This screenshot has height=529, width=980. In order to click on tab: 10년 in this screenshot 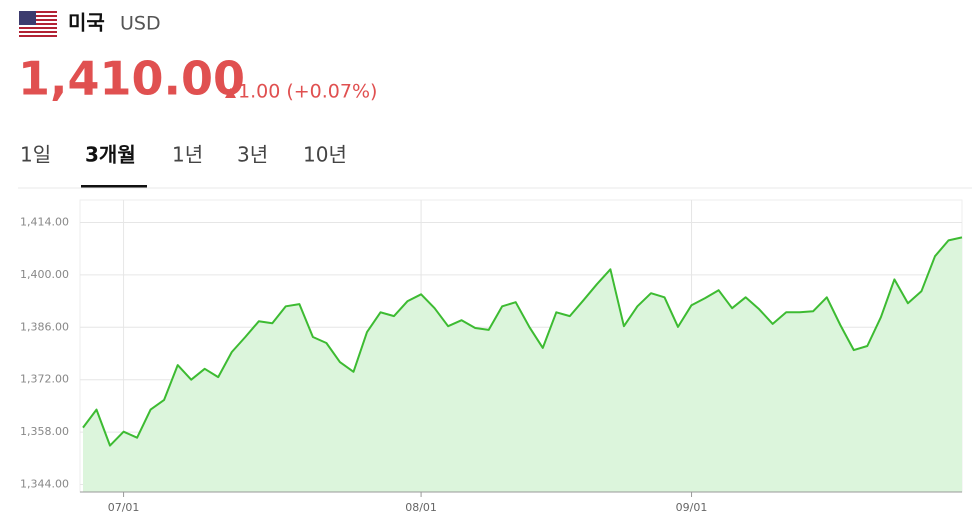, I will do `click(325, 155)`.